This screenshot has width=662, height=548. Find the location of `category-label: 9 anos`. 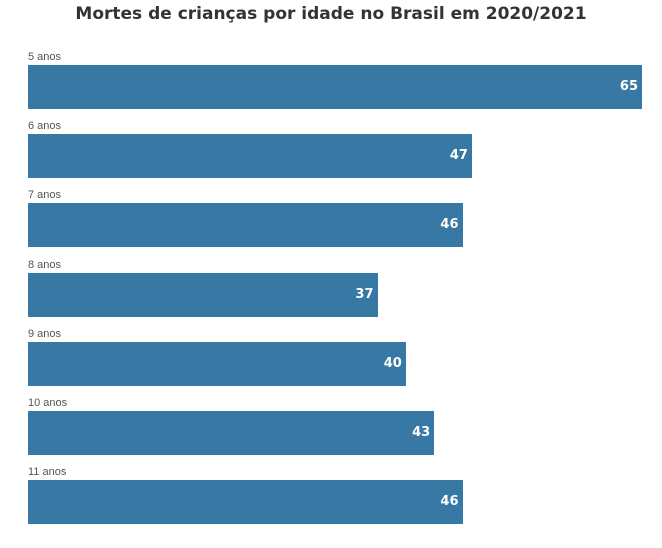

category-label: 9 anos is located at coordinates (45, 333).